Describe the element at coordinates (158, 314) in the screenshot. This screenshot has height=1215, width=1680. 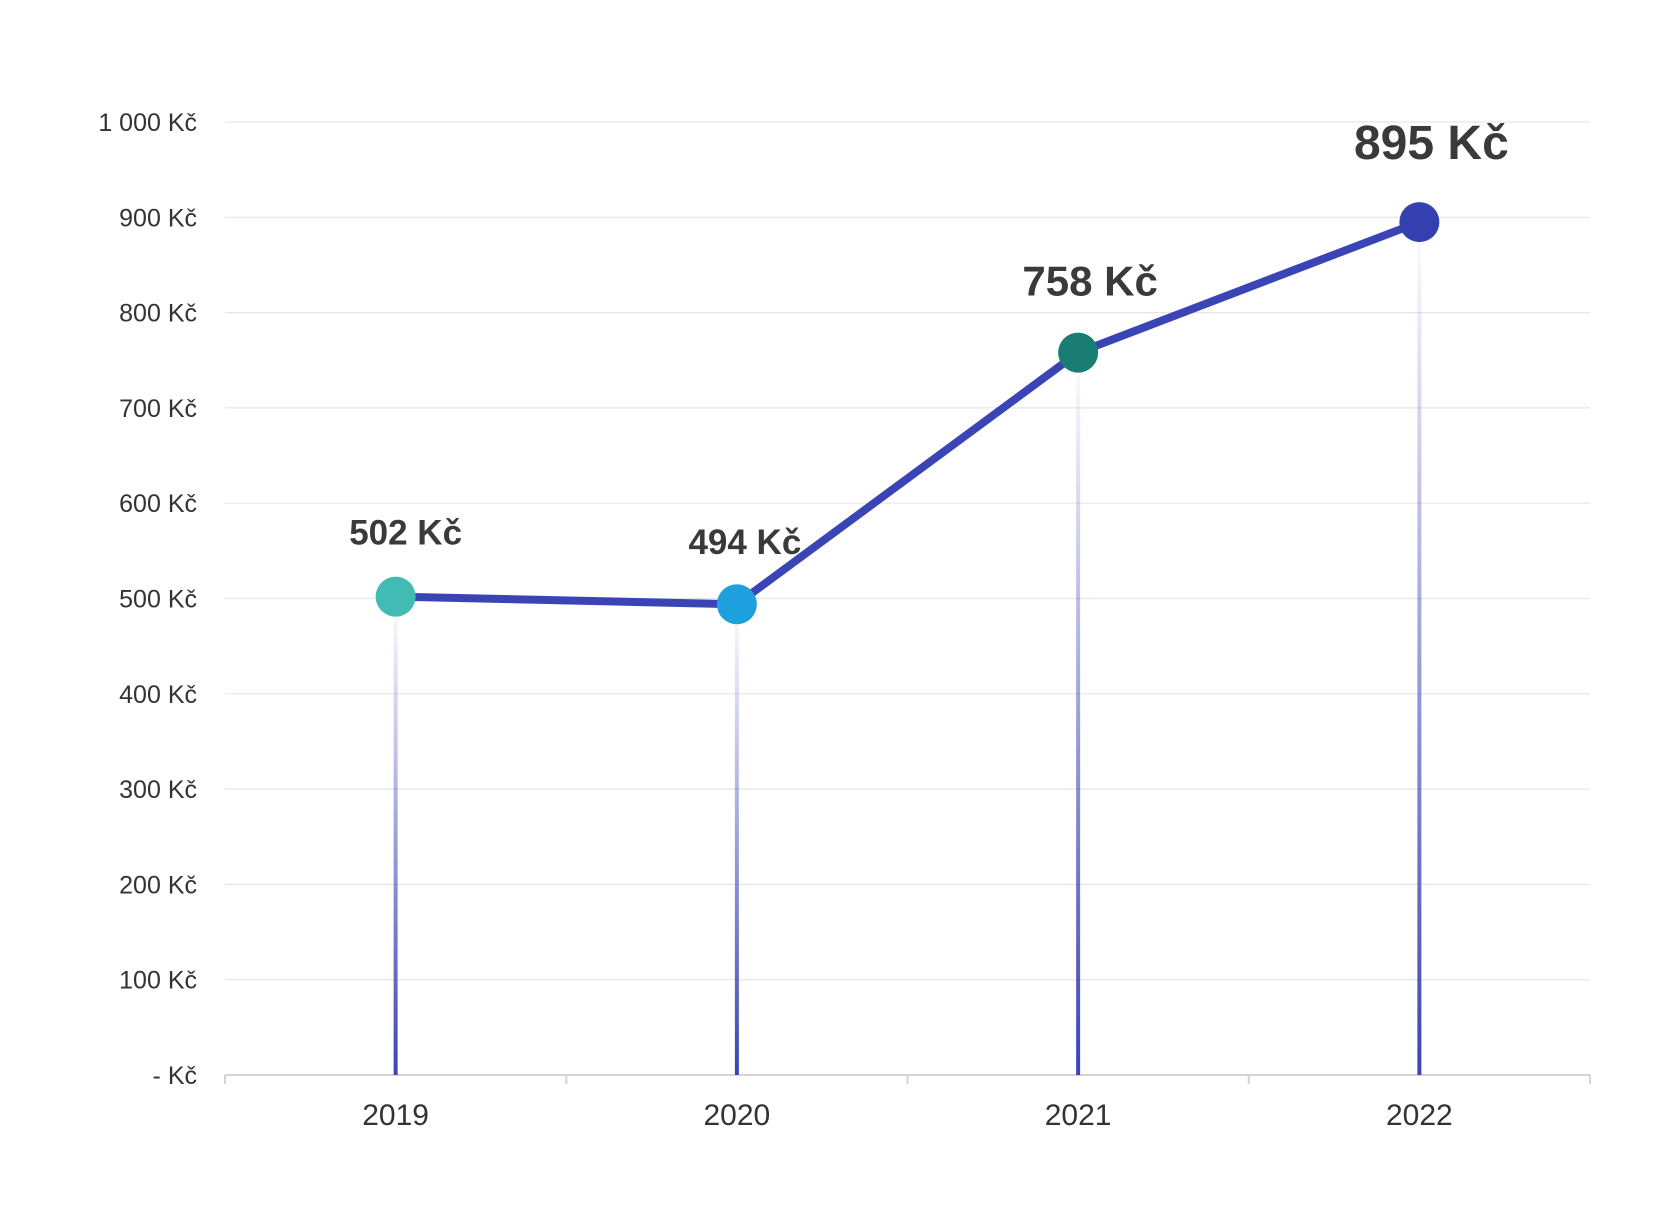
I see `y-tick-label: 800 Kč` at that location.